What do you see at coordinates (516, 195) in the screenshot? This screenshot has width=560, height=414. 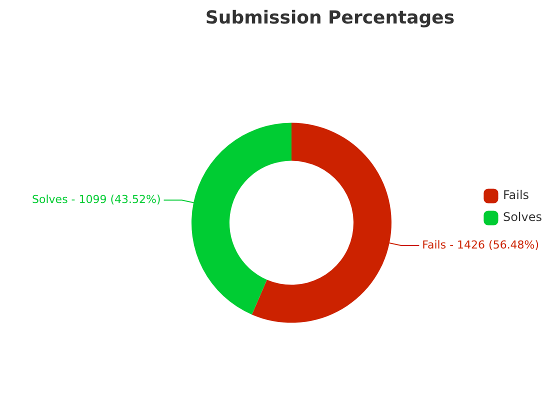 I see `legend-label: Fails` at bounding box center [516, 195].